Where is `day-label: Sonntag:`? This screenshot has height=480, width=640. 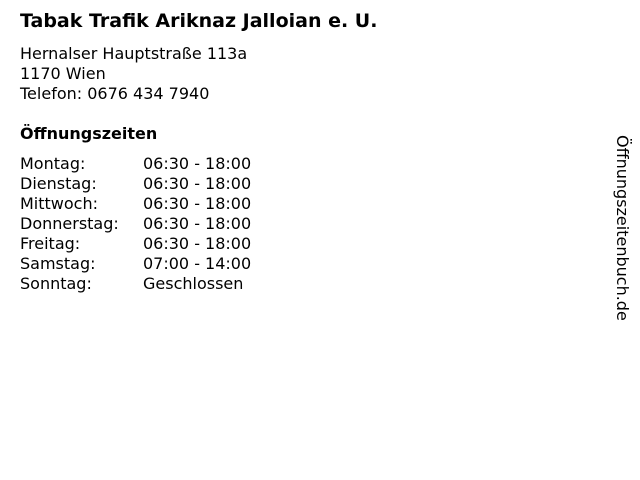
day-label: Sonntag: is located at coordinates (56, 283).